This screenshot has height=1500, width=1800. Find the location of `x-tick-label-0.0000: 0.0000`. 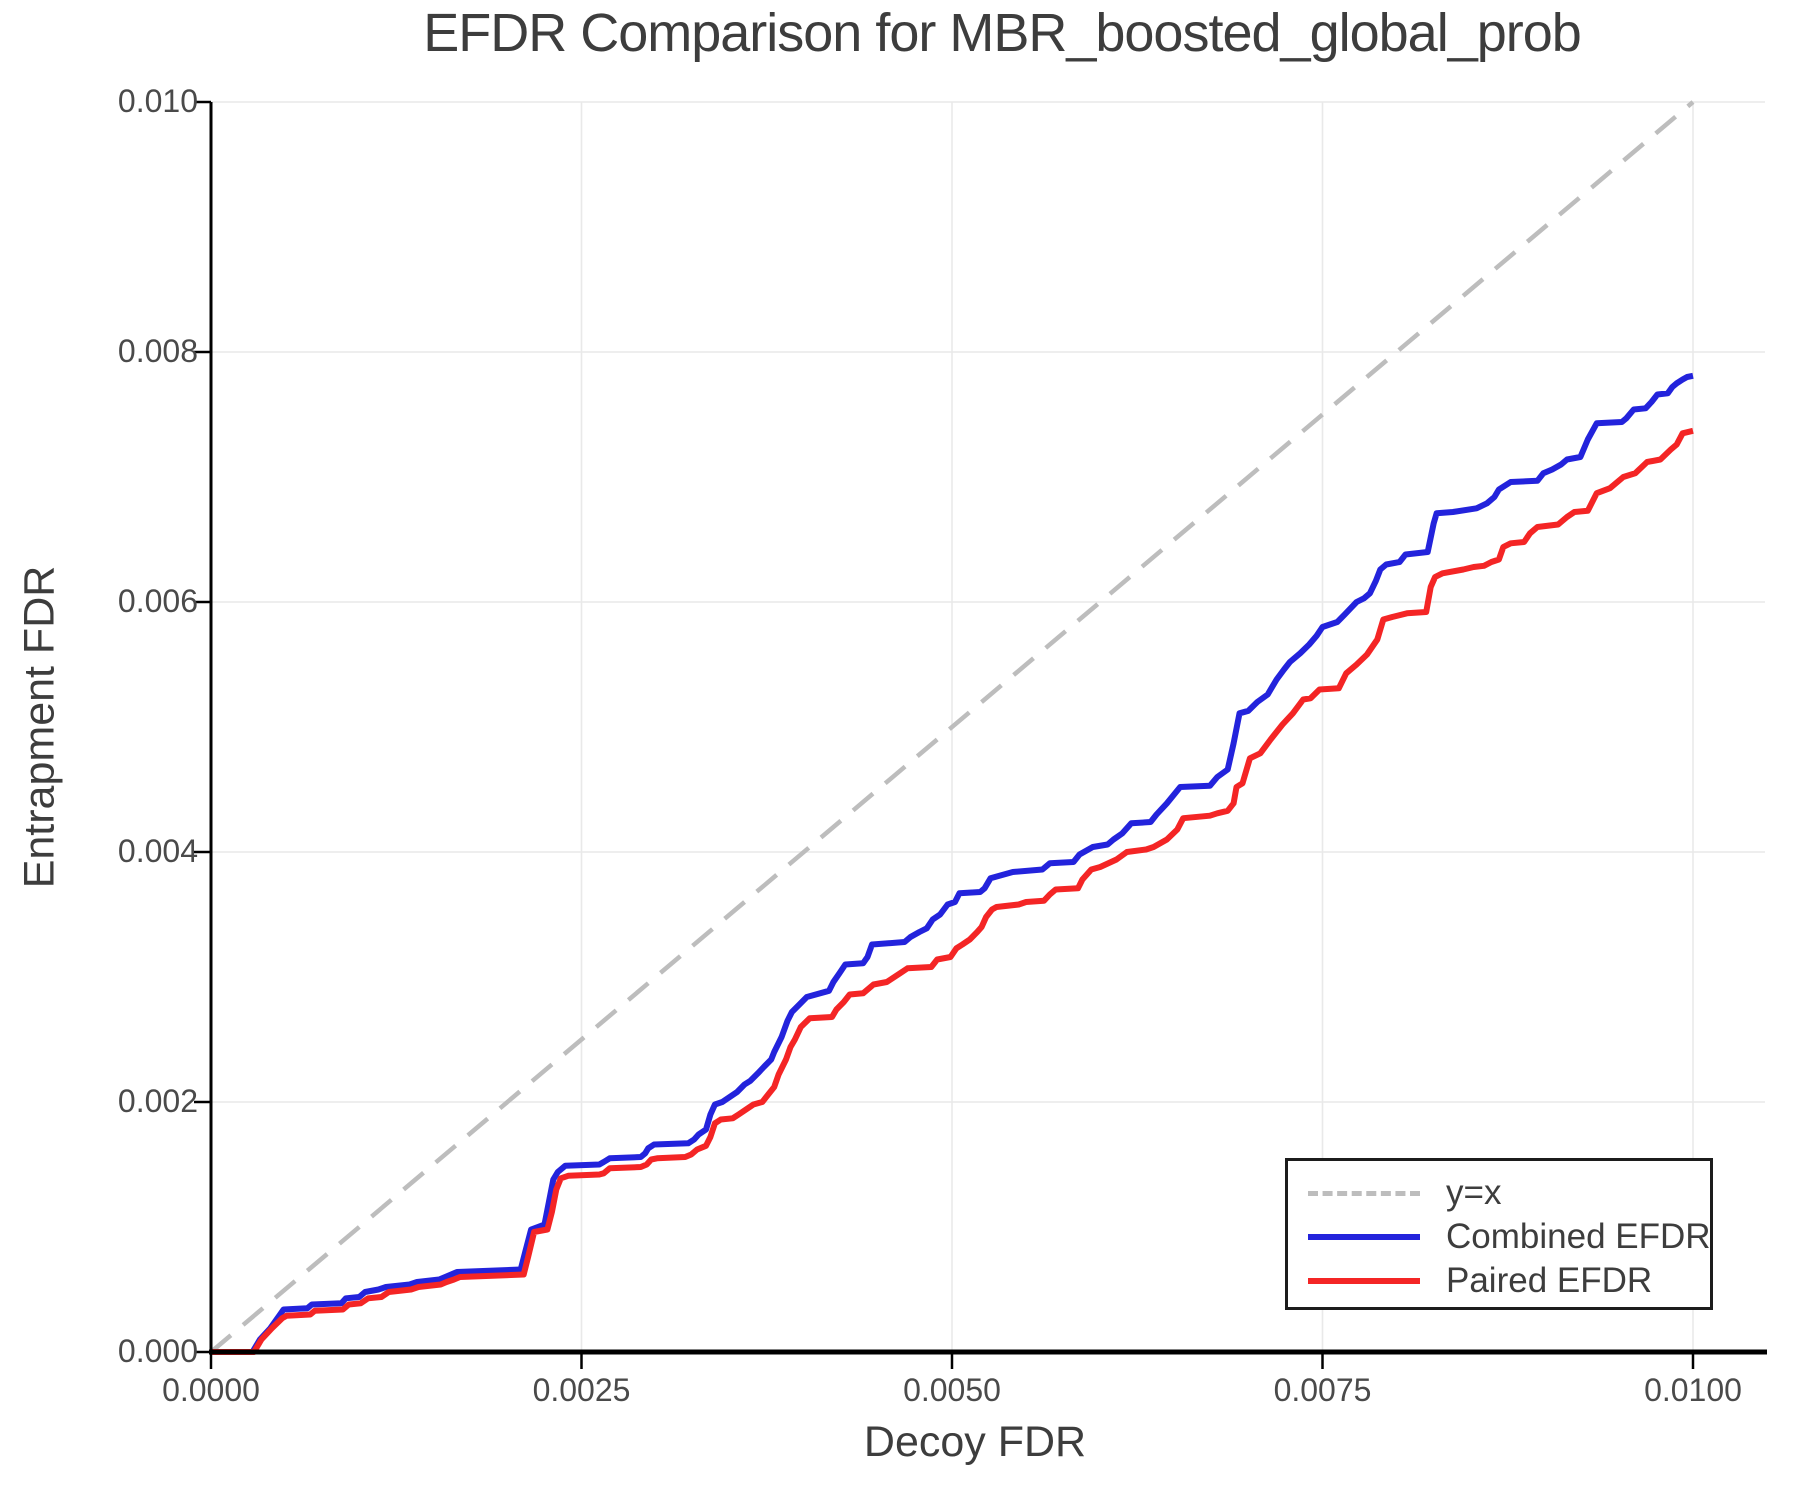

x-tick-label-0.0000: 0.0000 is located at coordinates (211, 1390).